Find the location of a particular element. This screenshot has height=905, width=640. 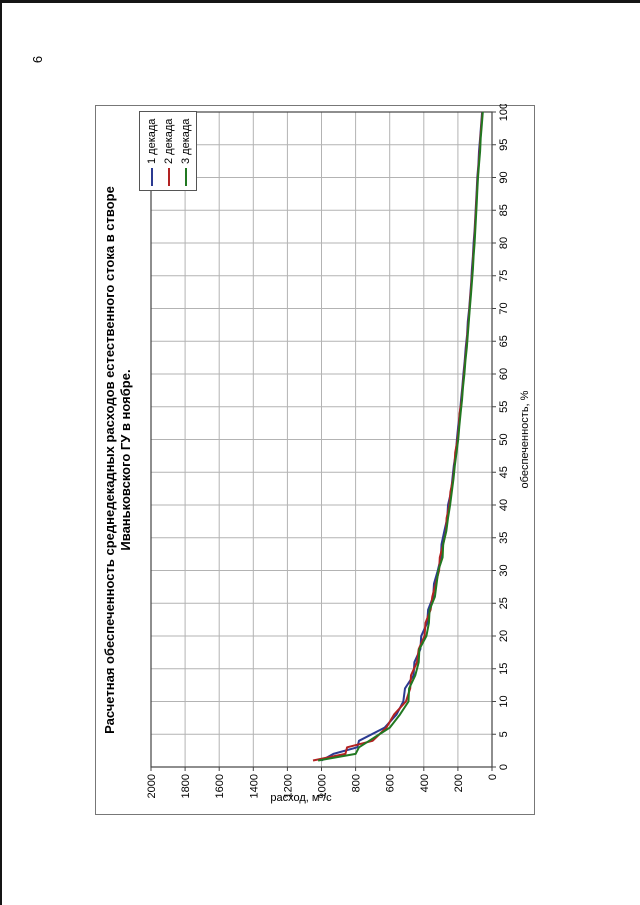

y-tick-label: 1600 is located at coordinates (220, 786).